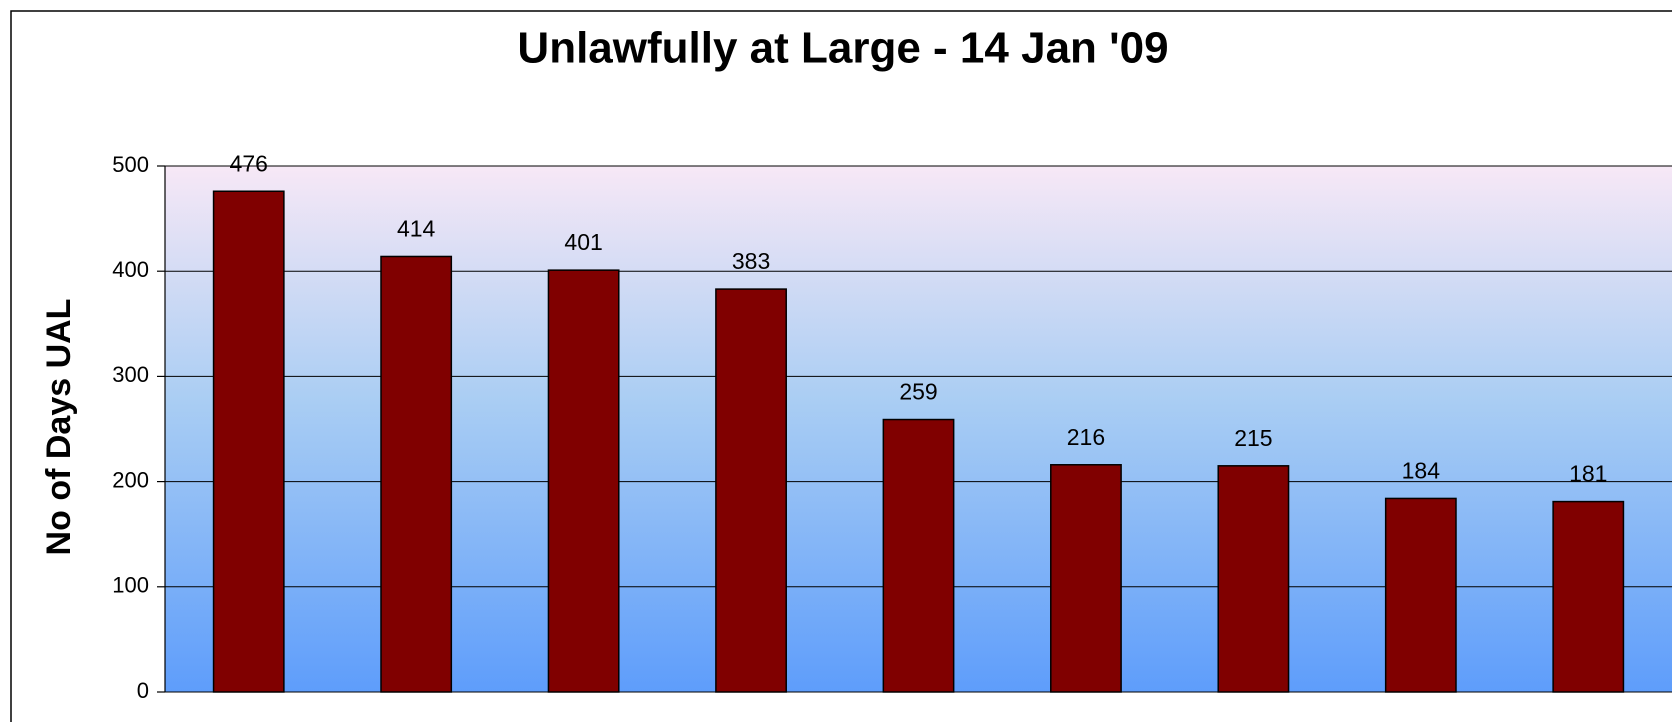 The width and height of the screenshot is (1672, 722). Describe the element at coordinates (130, 374) in the screenshot. I see `y-tick-label: 300` at that location.